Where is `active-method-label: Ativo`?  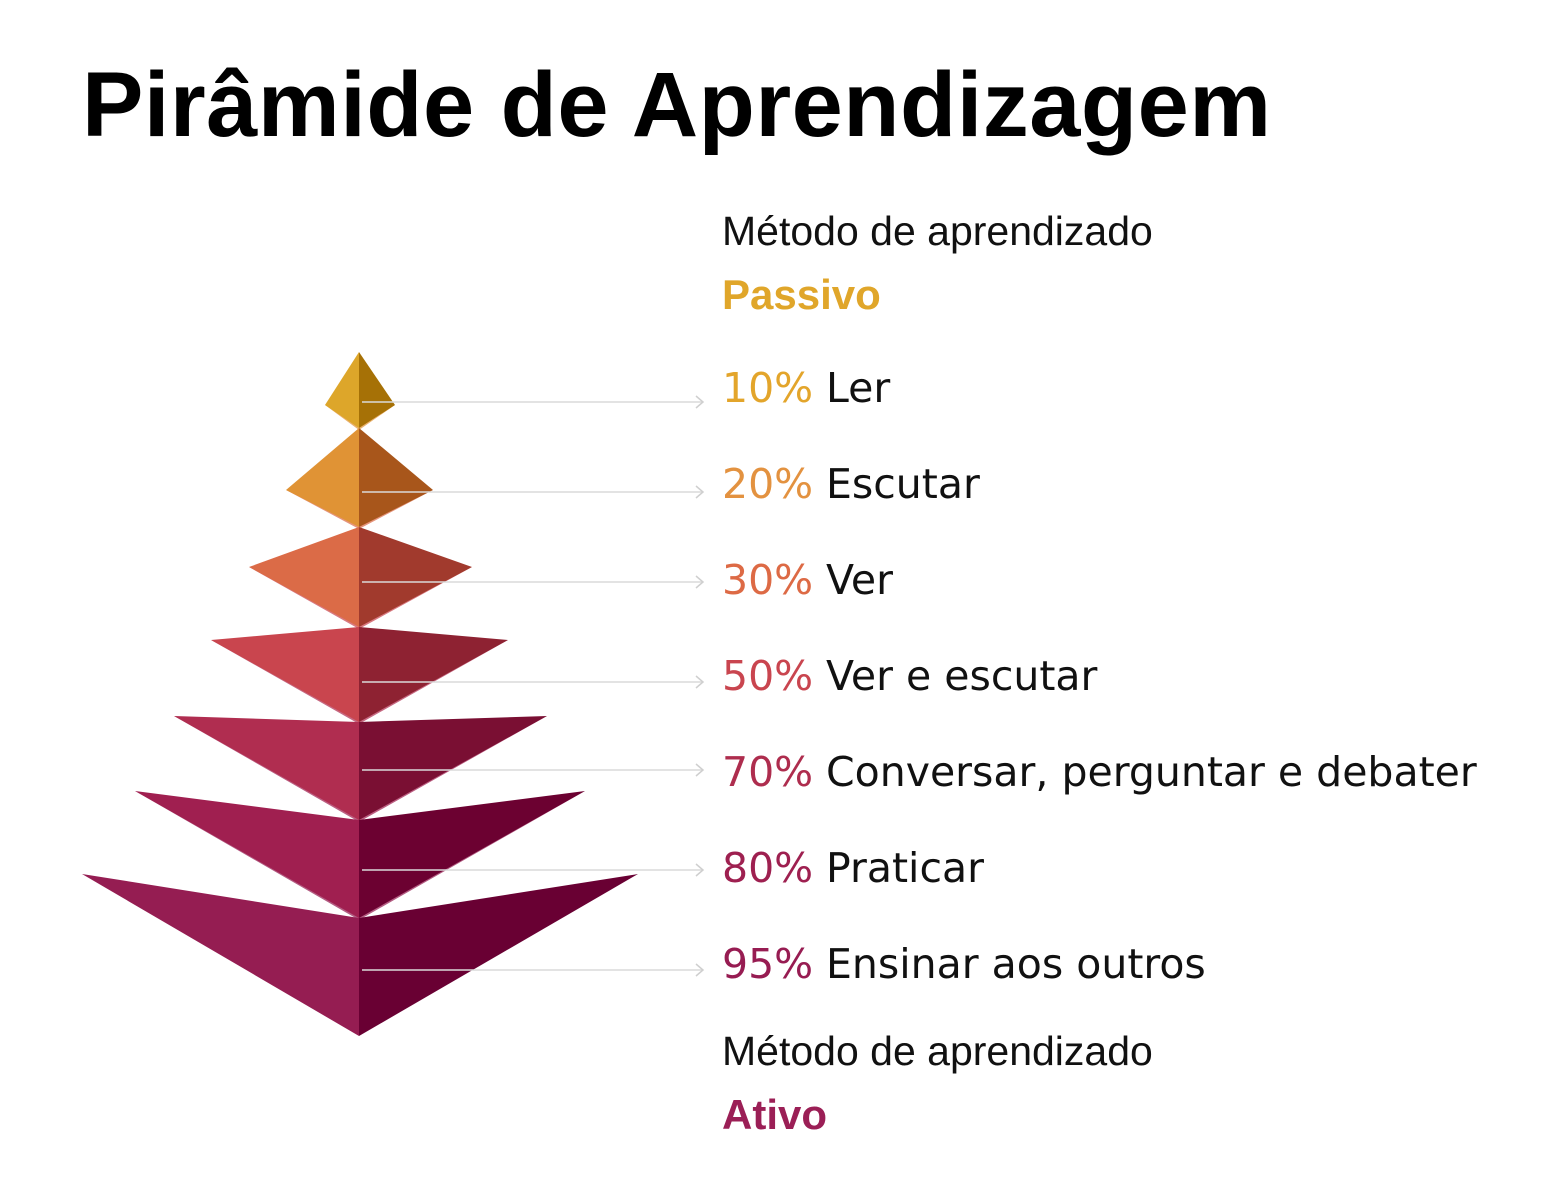 active-method-label: Ativo is located at coordinates (774, 1114).